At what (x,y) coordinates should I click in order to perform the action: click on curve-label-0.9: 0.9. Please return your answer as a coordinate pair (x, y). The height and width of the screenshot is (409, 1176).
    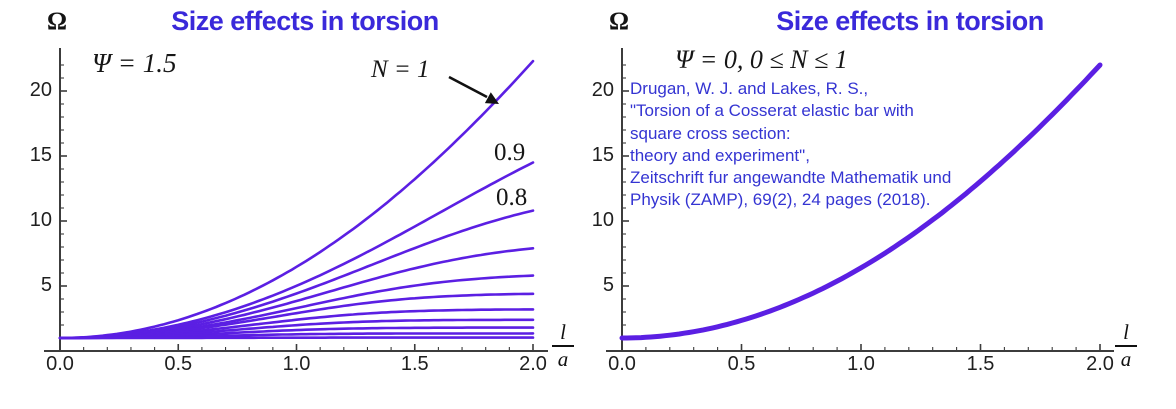
    Looking at the image, I should click on (510, 152).